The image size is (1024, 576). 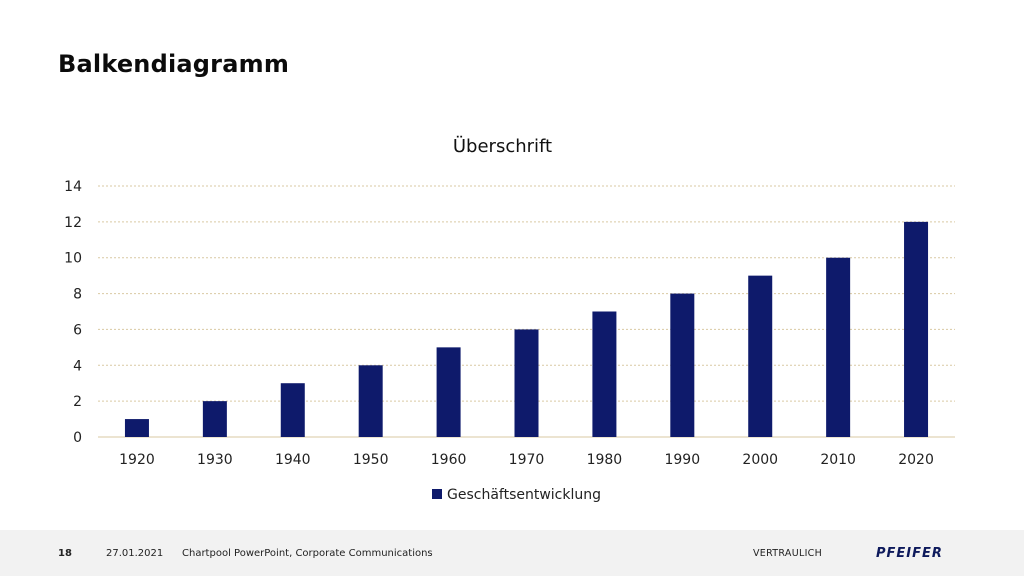 I want to click on bar-1980, so click(x=604, y=374).